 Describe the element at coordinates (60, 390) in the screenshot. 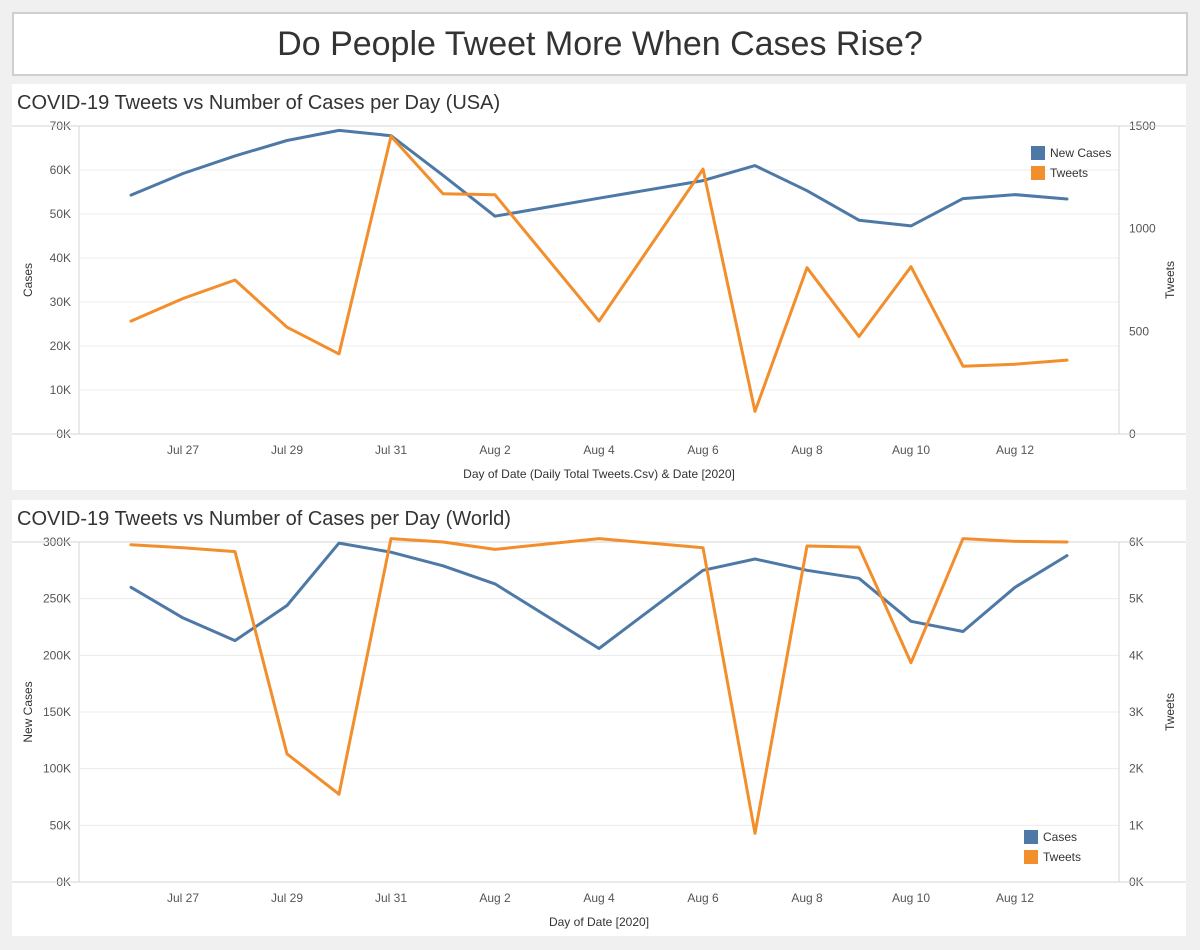

I see `y-tick-label: 10K` at that location.